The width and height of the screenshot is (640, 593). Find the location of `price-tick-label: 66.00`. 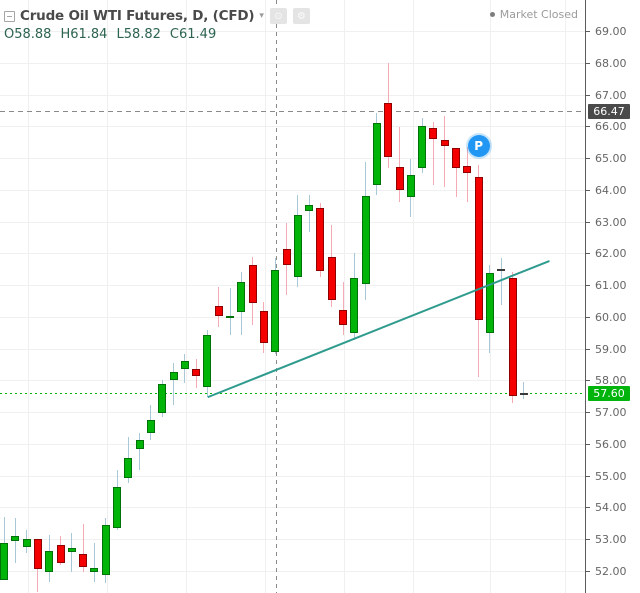

price-tick-label: 66.00 is located at coordinates (611, 127).